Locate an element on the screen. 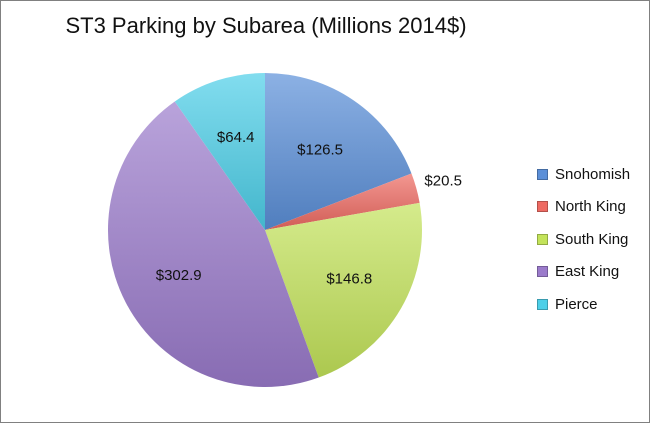 This screenshot has width=650, height=423. pie-slice-snohomish is located at coordinates (338, 151).